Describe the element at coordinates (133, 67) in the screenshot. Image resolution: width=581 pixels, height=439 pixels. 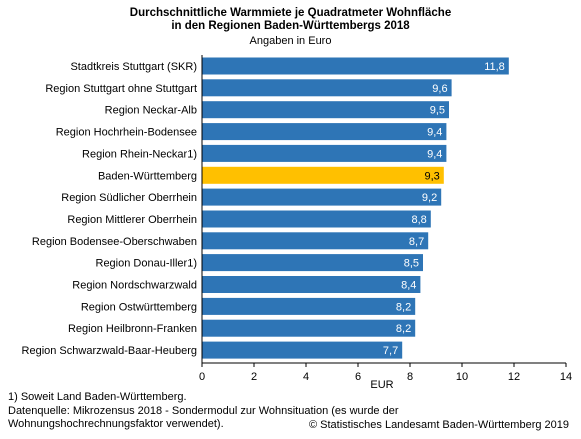
I see `category-label-0: Stadtkreis Stuttgart (SKR)` at that location.